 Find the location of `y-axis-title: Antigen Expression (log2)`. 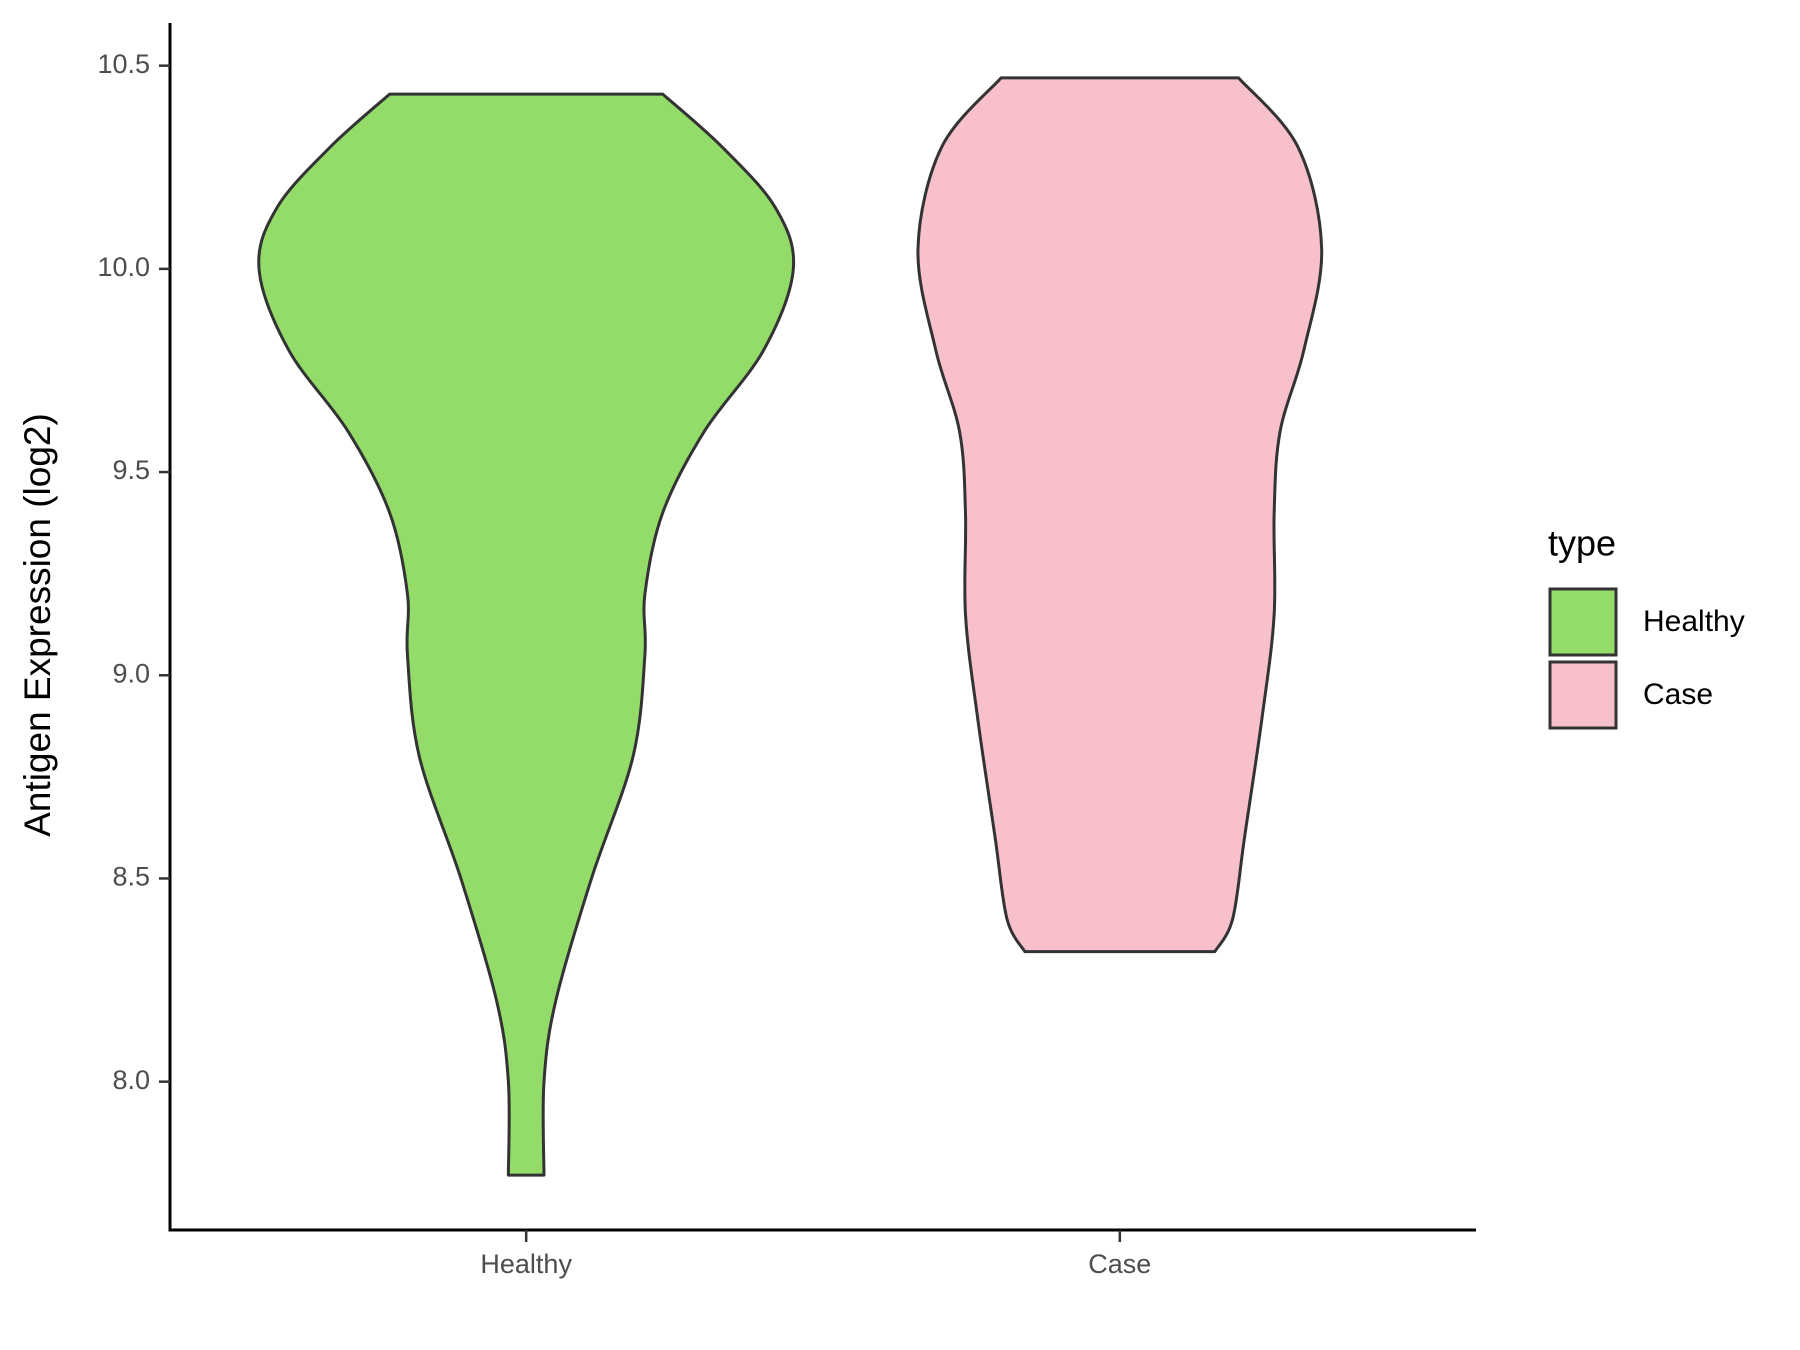

y-axis-title: Antigen Expression (log2) is located at coordinates (37, 625).